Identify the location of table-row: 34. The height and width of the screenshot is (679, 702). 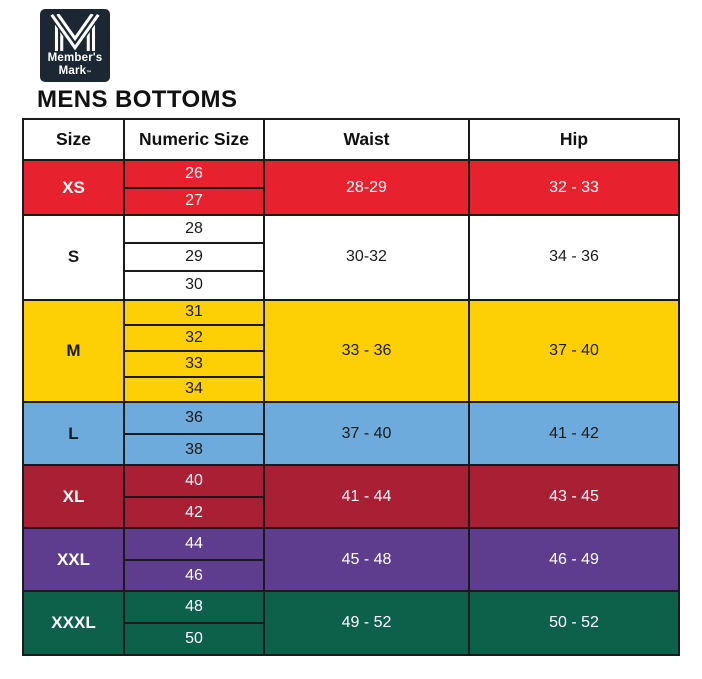
(351, 389).